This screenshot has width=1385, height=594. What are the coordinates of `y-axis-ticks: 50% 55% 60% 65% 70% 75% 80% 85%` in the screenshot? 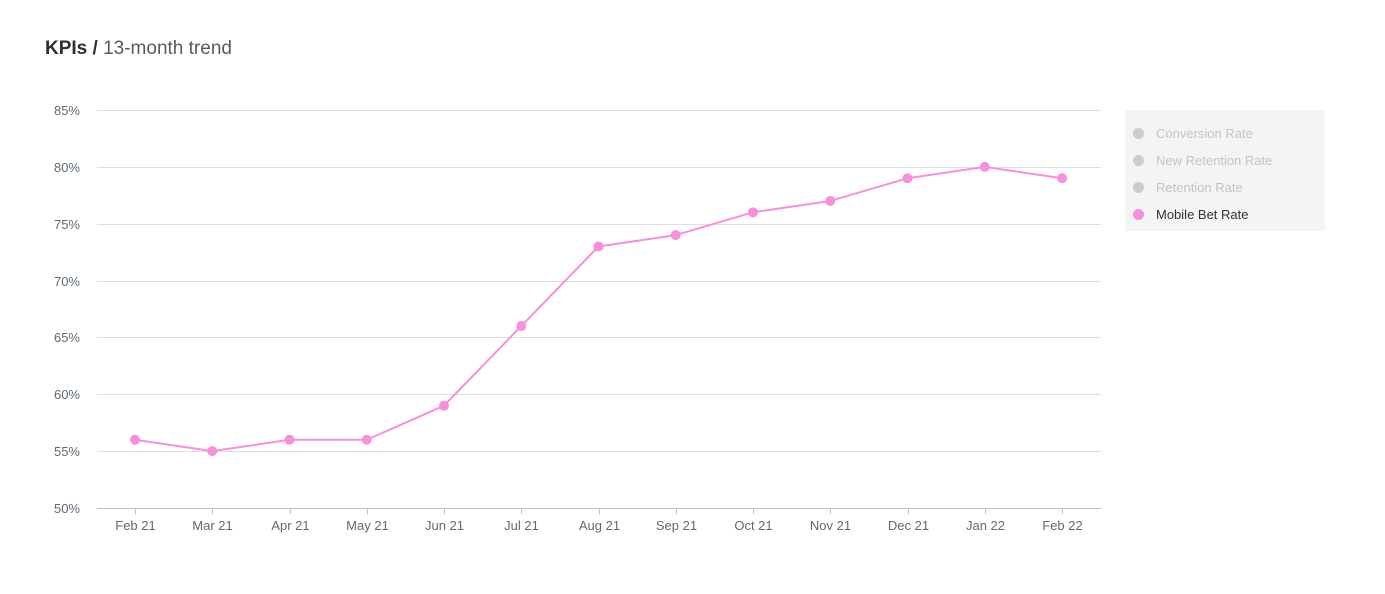 It's located at (67, 309).